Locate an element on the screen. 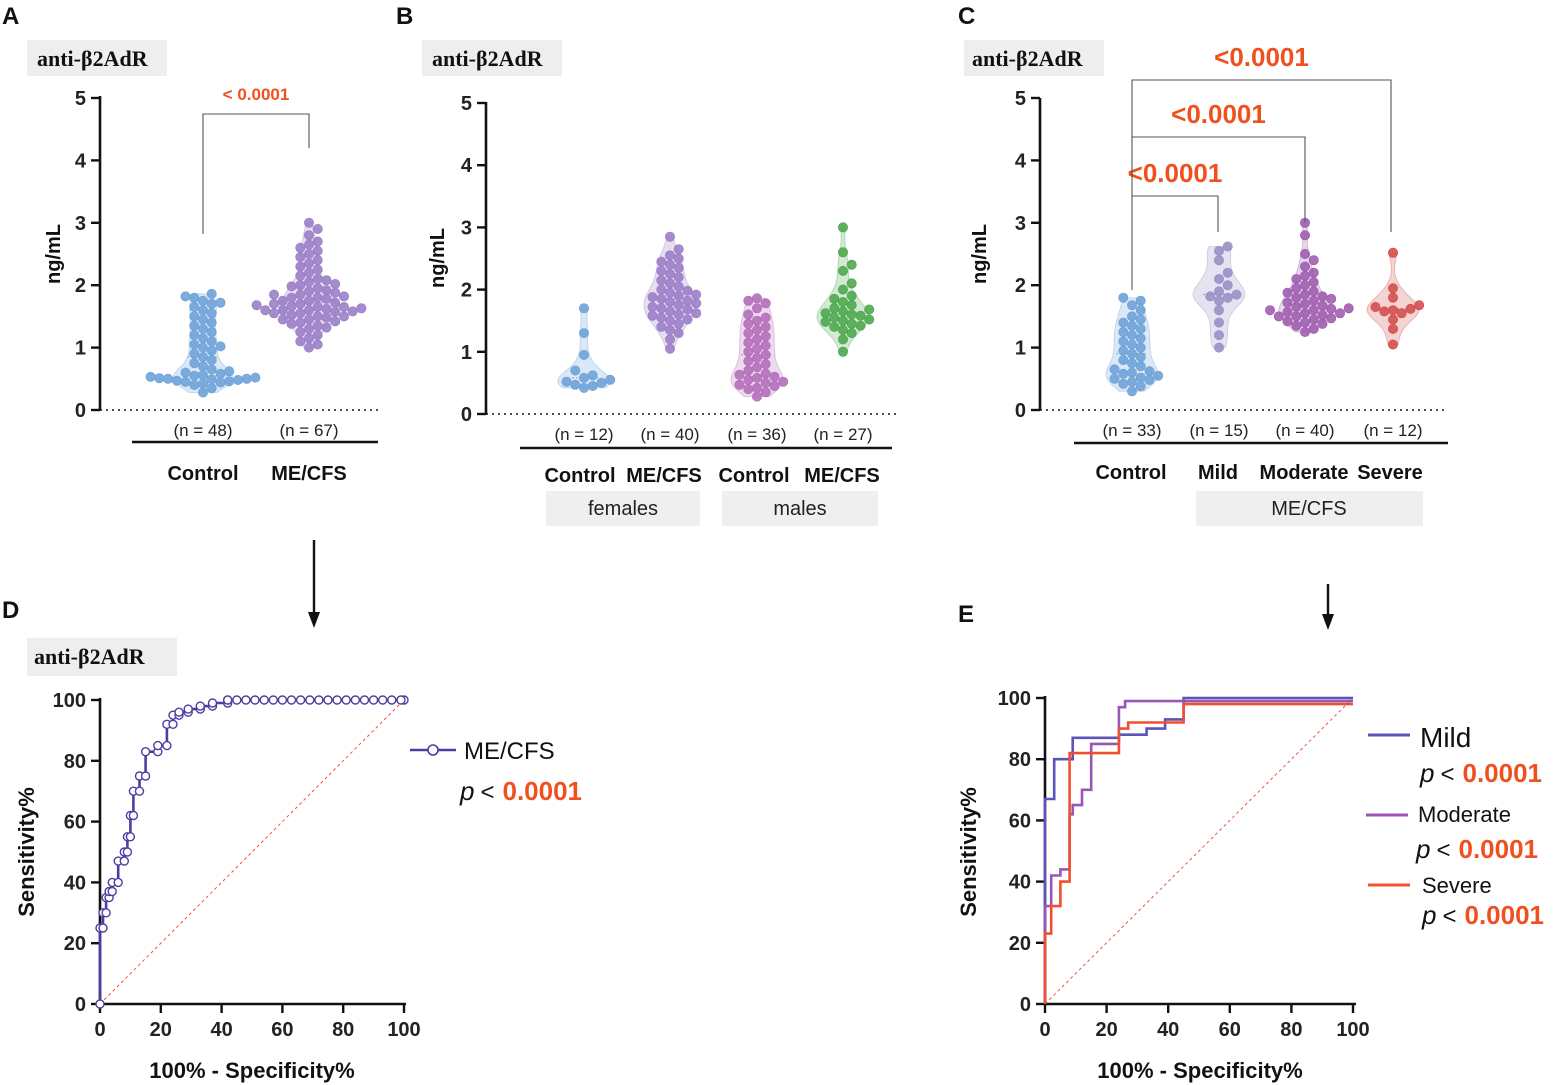 The width and height of the screenshot is (1554, 1085). legend: ME/CFS p <0.0001 is located at coordinates (496, 772).